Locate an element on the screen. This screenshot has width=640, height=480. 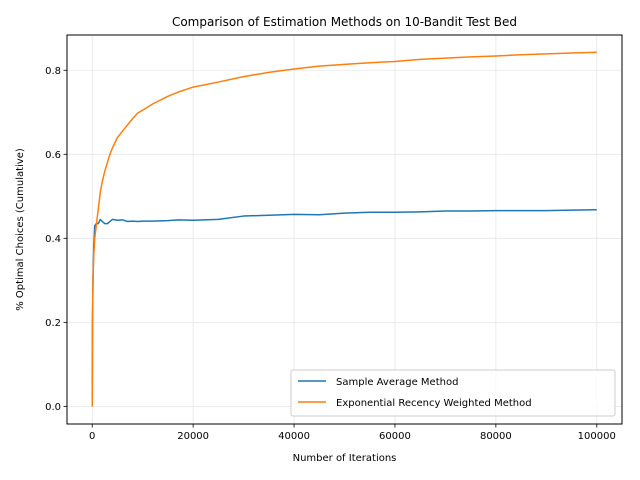
legend-box is located at coordinates (453, 393).